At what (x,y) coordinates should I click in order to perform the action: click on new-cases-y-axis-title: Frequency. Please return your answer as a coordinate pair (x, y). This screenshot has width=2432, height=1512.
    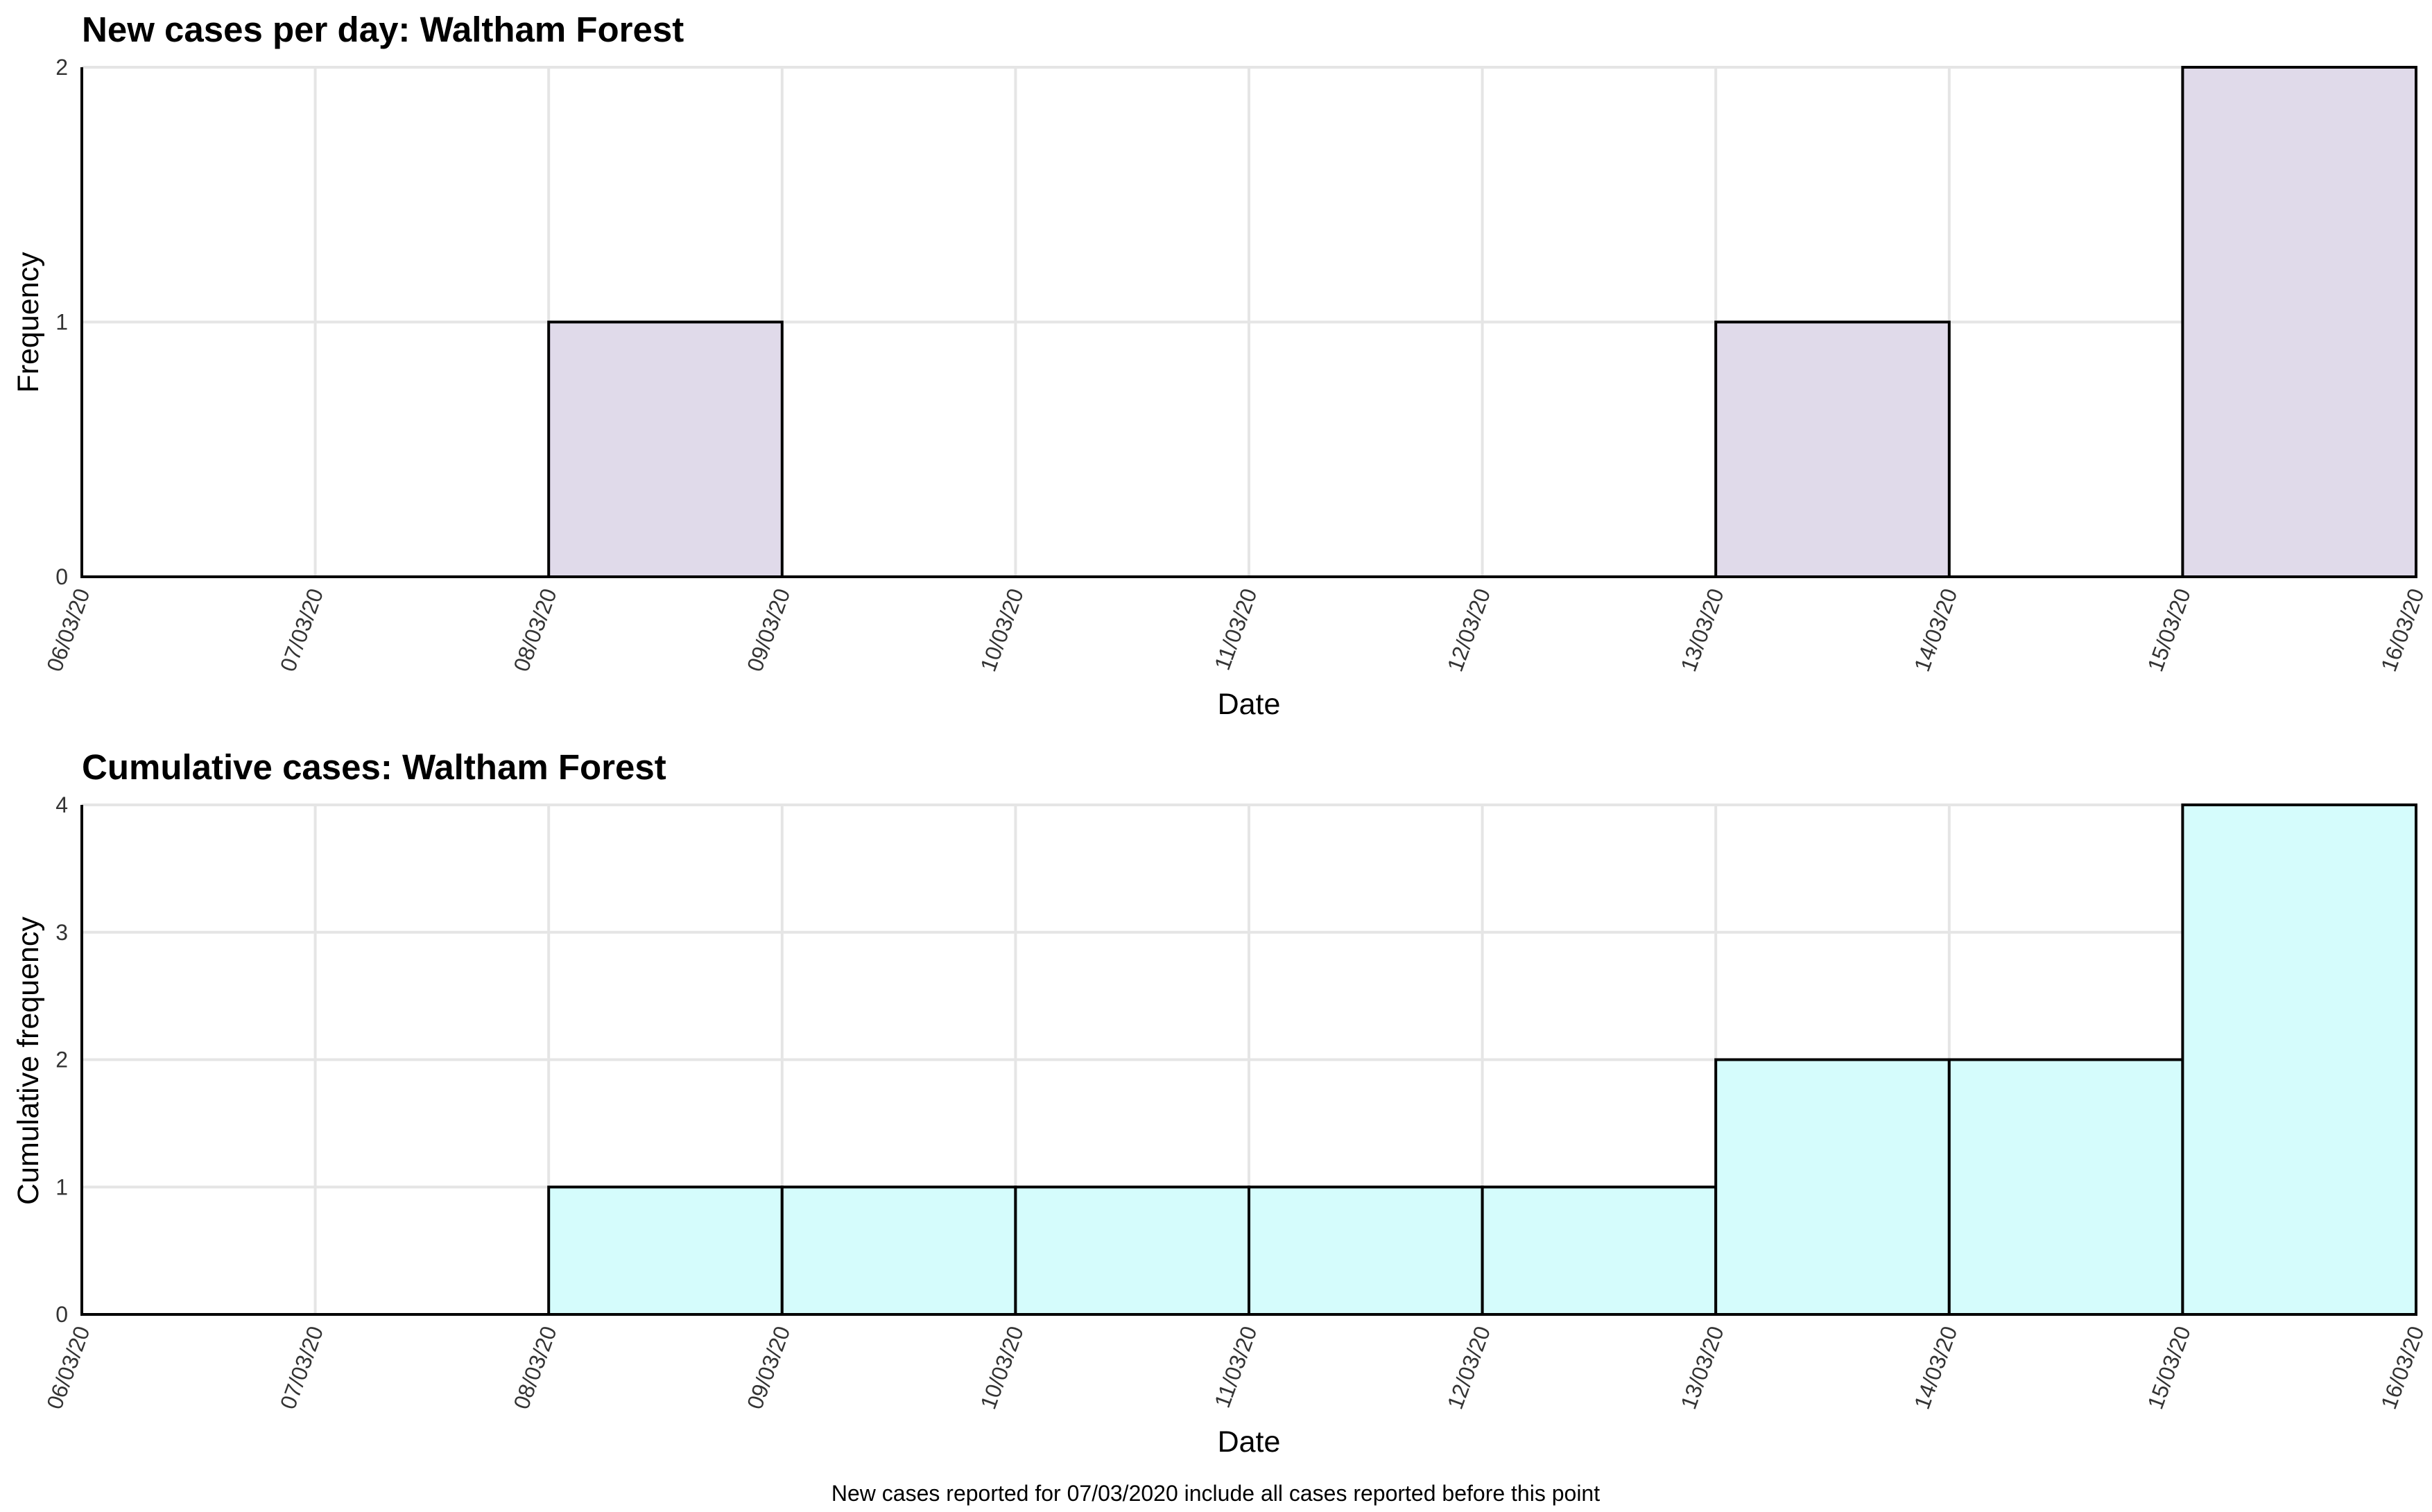
    Looking at the image, I should click on (28, 322).